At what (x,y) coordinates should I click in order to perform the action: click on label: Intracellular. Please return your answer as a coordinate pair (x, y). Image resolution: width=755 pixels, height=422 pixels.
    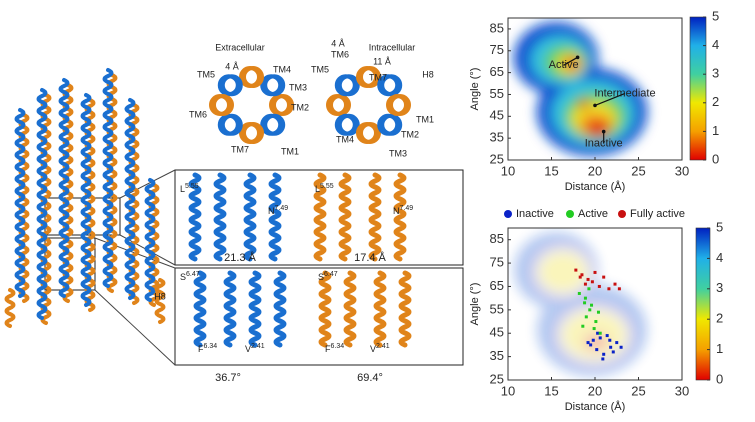
    Looking at the image, I should click on (392, 47).